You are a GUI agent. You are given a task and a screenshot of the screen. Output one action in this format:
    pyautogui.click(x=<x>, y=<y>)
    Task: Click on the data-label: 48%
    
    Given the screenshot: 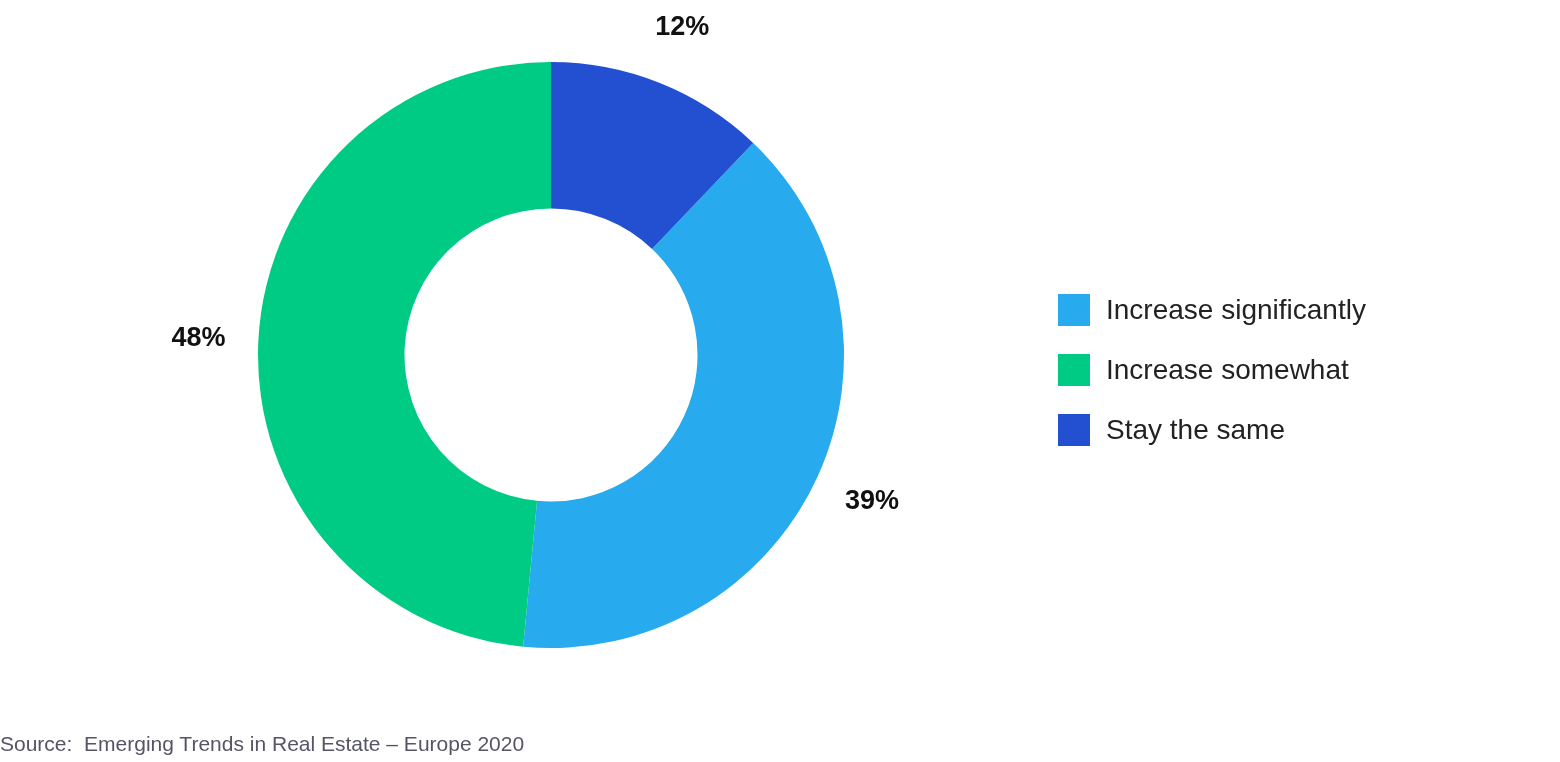 What is the action you would take?
    pyautogui.click(x=198, y=336)
    